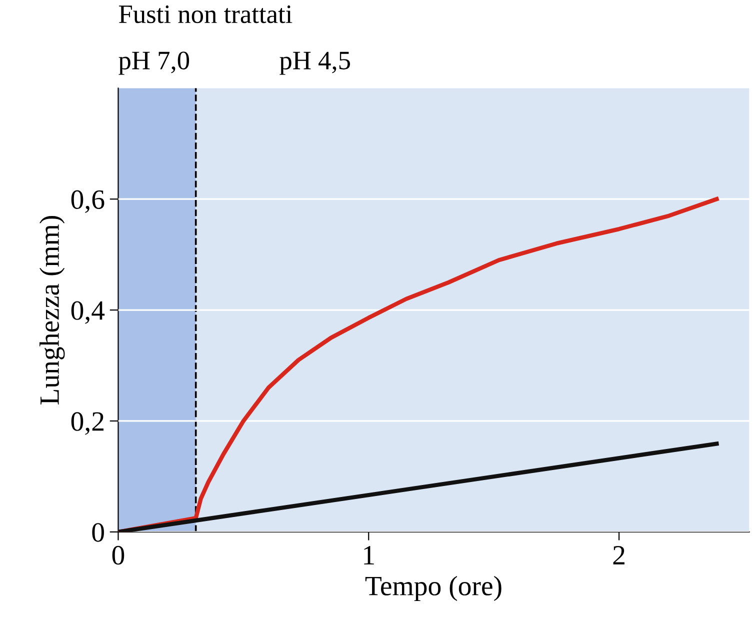 The image size is (753, 634). Describe the element at coordinates (618, 555) in the screenshot. I see `x-tick-label: 2` at that location.